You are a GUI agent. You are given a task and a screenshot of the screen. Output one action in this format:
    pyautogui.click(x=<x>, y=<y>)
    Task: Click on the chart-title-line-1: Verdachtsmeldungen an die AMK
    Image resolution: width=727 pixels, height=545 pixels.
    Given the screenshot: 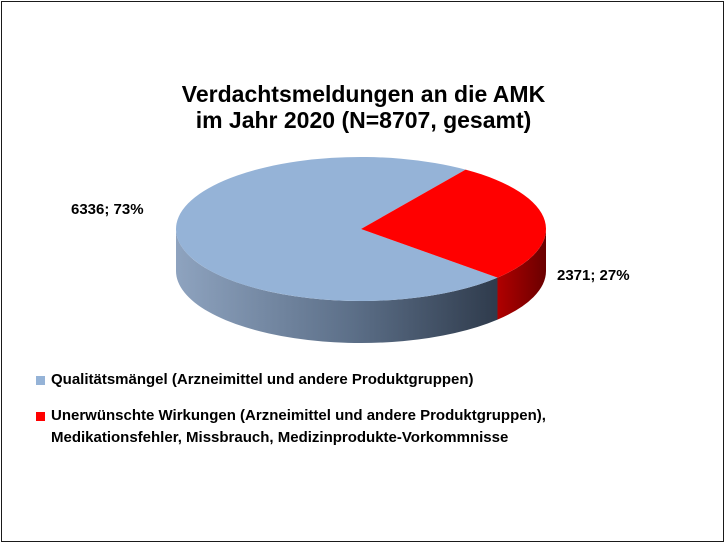 What is the action you would take?
    pyautogui.click(x=363, y=94)
    